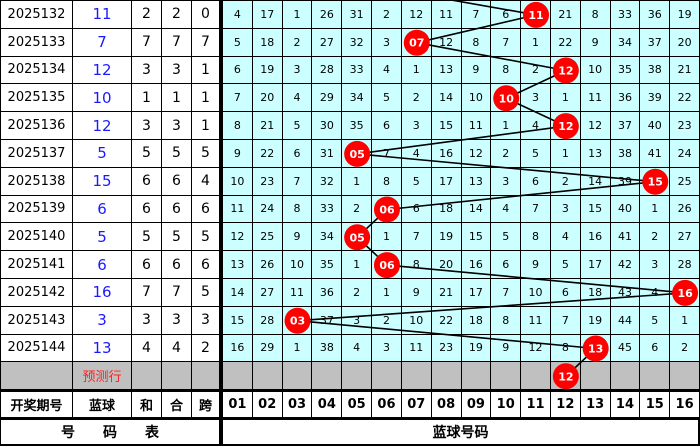 The height and width of the screenshot is (446, 700). Describe the element at coordinates (595, 154) in the screenshot. I see `omission-cell: 13` at that location.